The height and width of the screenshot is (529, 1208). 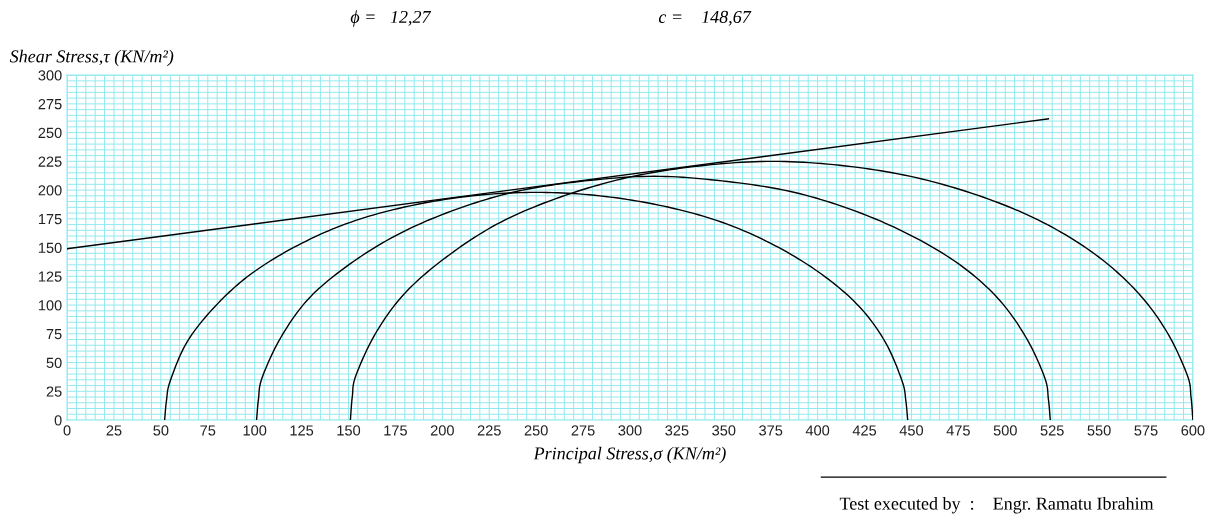 What do you see at coordinates (536, 430) in the screenshot?
I see `x-tick-label: 250` at bounding box center [536, 430].